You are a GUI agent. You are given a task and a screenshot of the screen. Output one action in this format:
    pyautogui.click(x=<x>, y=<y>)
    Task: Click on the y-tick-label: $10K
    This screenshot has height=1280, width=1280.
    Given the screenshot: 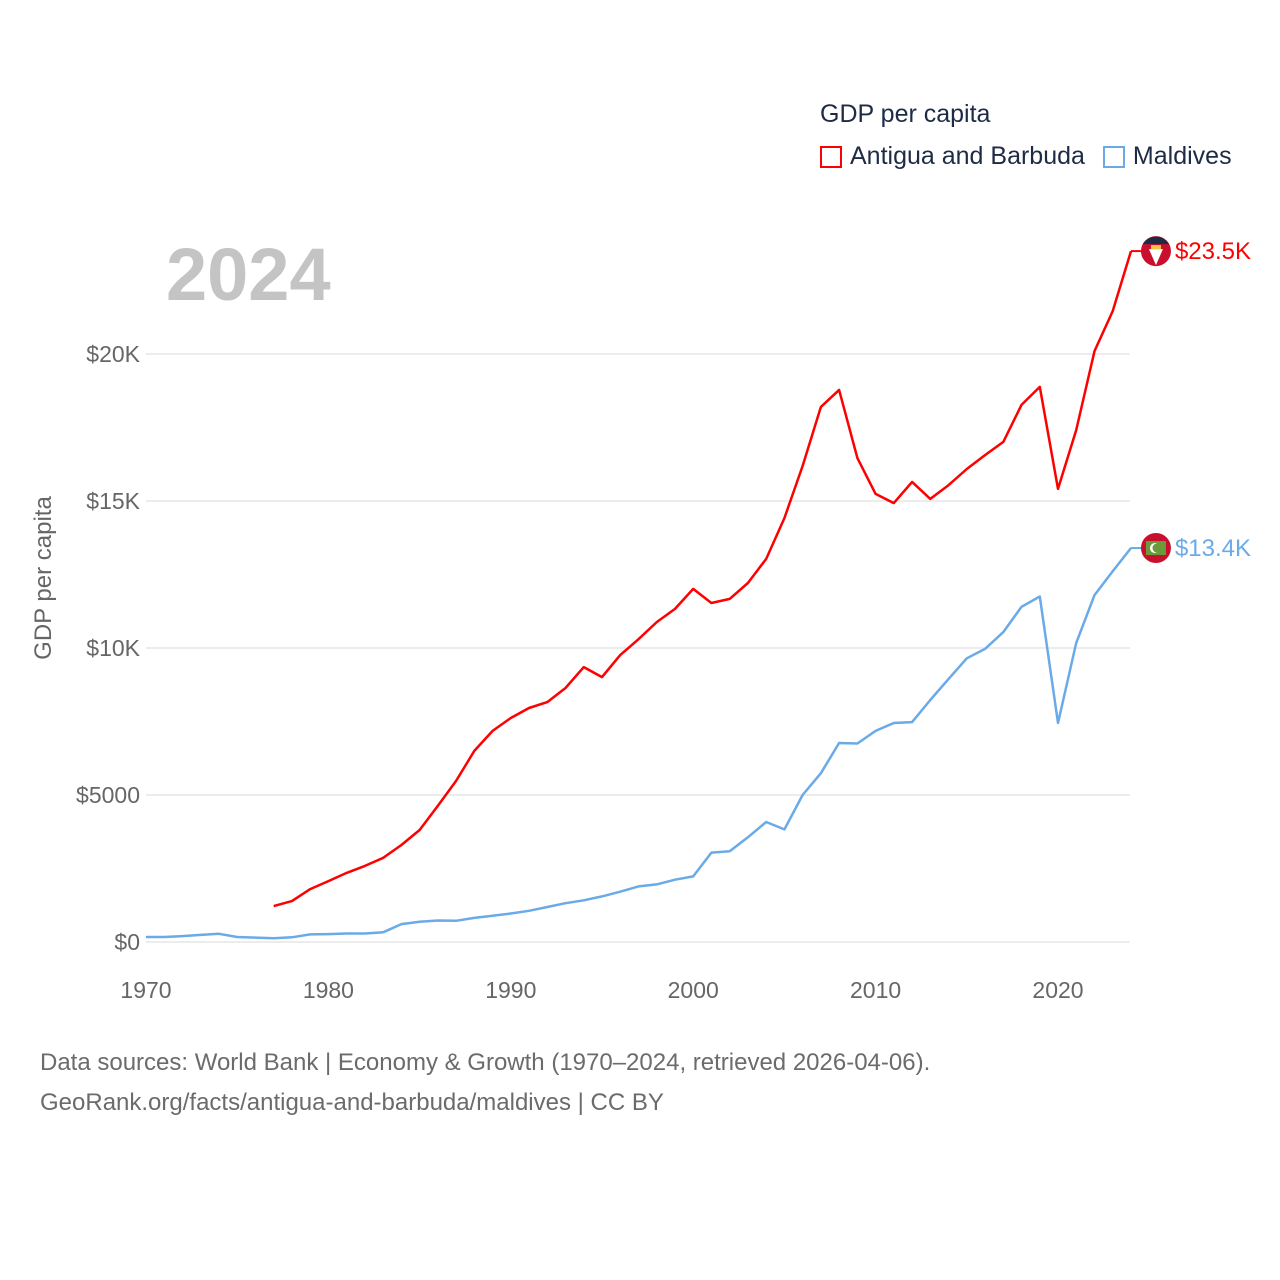 What is the action you would take?
    pyautogui.click(x=113, y=648)
    